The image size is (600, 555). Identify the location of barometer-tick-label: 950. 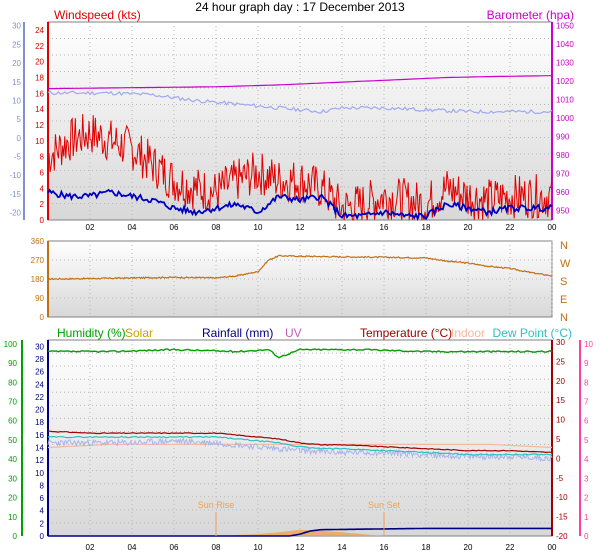
(563, 211).